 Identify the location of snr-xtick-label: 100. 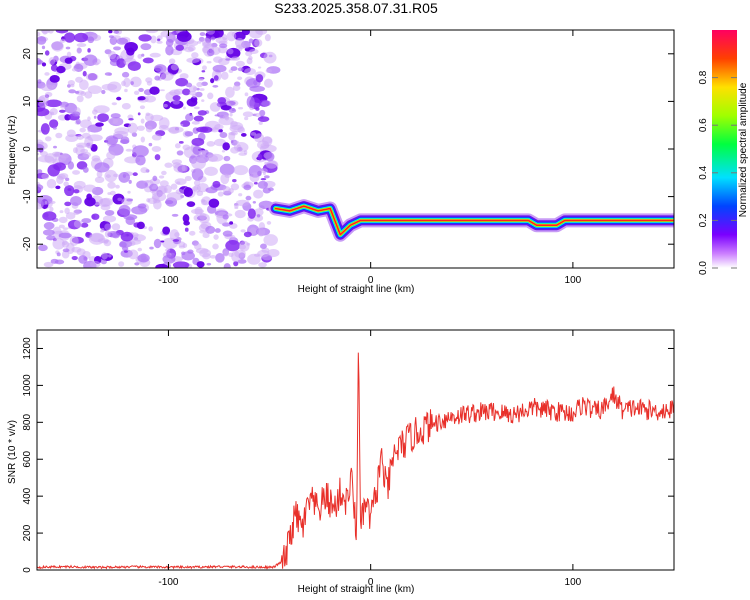
(573, 582).